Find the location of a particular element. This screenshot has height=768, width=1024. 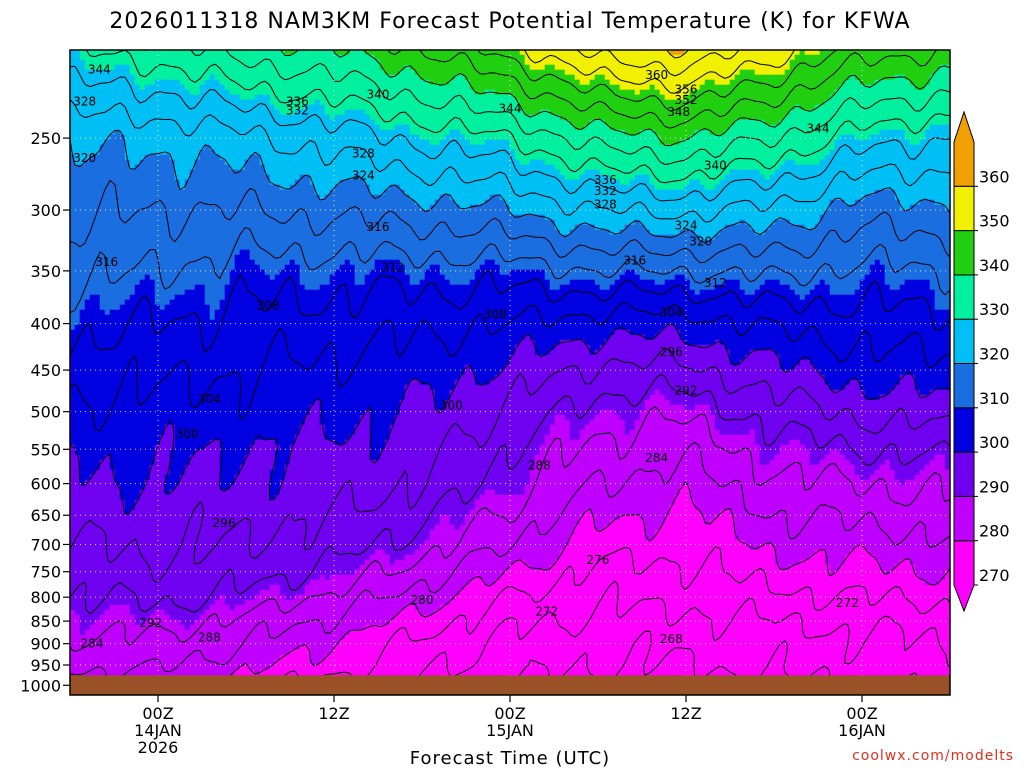

y-tick-label: 400 is located at coordinates (45, 324).